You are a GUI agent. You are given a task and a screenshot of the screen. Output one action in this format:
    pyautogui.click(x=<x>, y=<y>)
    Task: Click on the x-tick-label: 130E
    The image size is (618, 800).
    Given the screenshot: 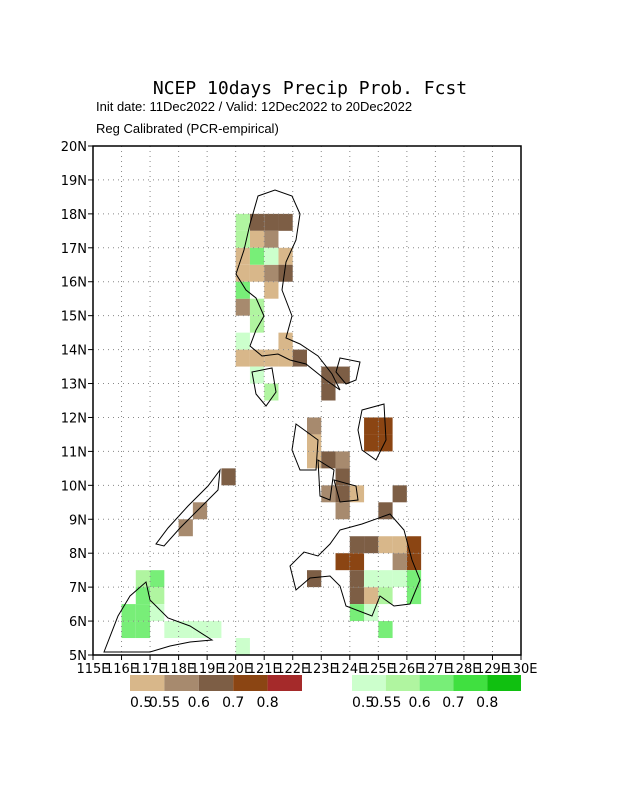 What is the action you would take?
    pyautogui.click(x=520, y=669)
    